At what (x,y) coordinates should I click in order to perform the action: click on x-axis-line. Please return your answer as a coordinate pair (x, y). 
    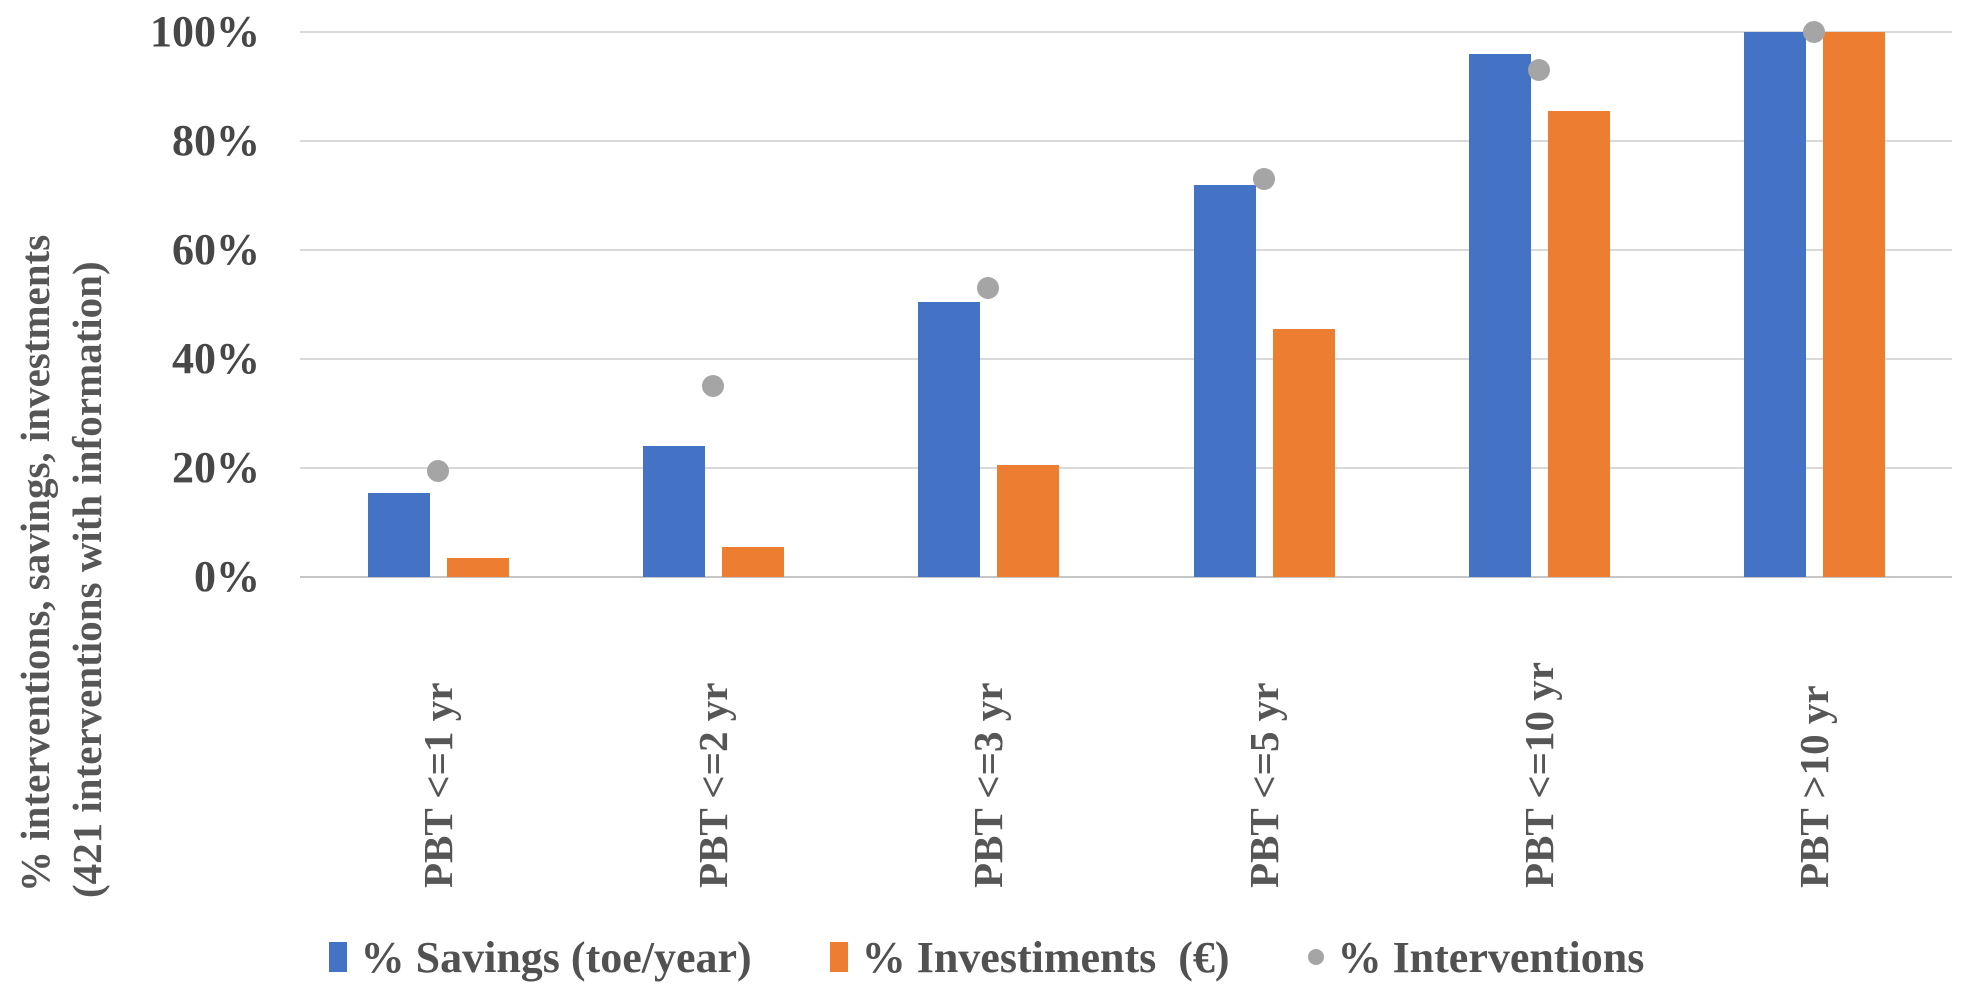
    Looking at the image, I should click on (1126, 577).